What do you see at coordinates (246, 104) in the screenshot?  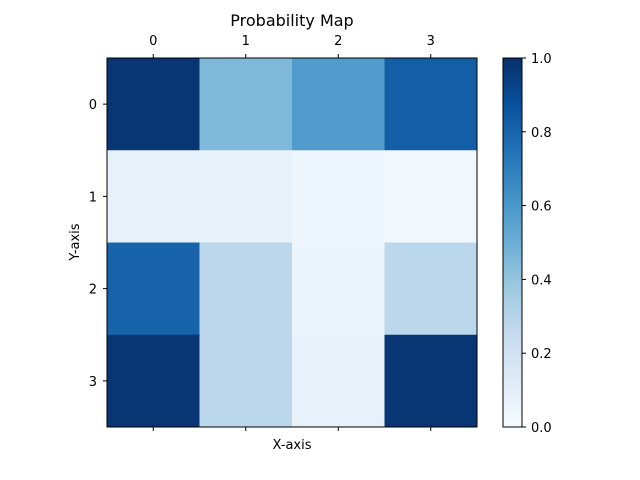 I see `heatmap-cell-r0-c1` at bounding box center [246, 104].